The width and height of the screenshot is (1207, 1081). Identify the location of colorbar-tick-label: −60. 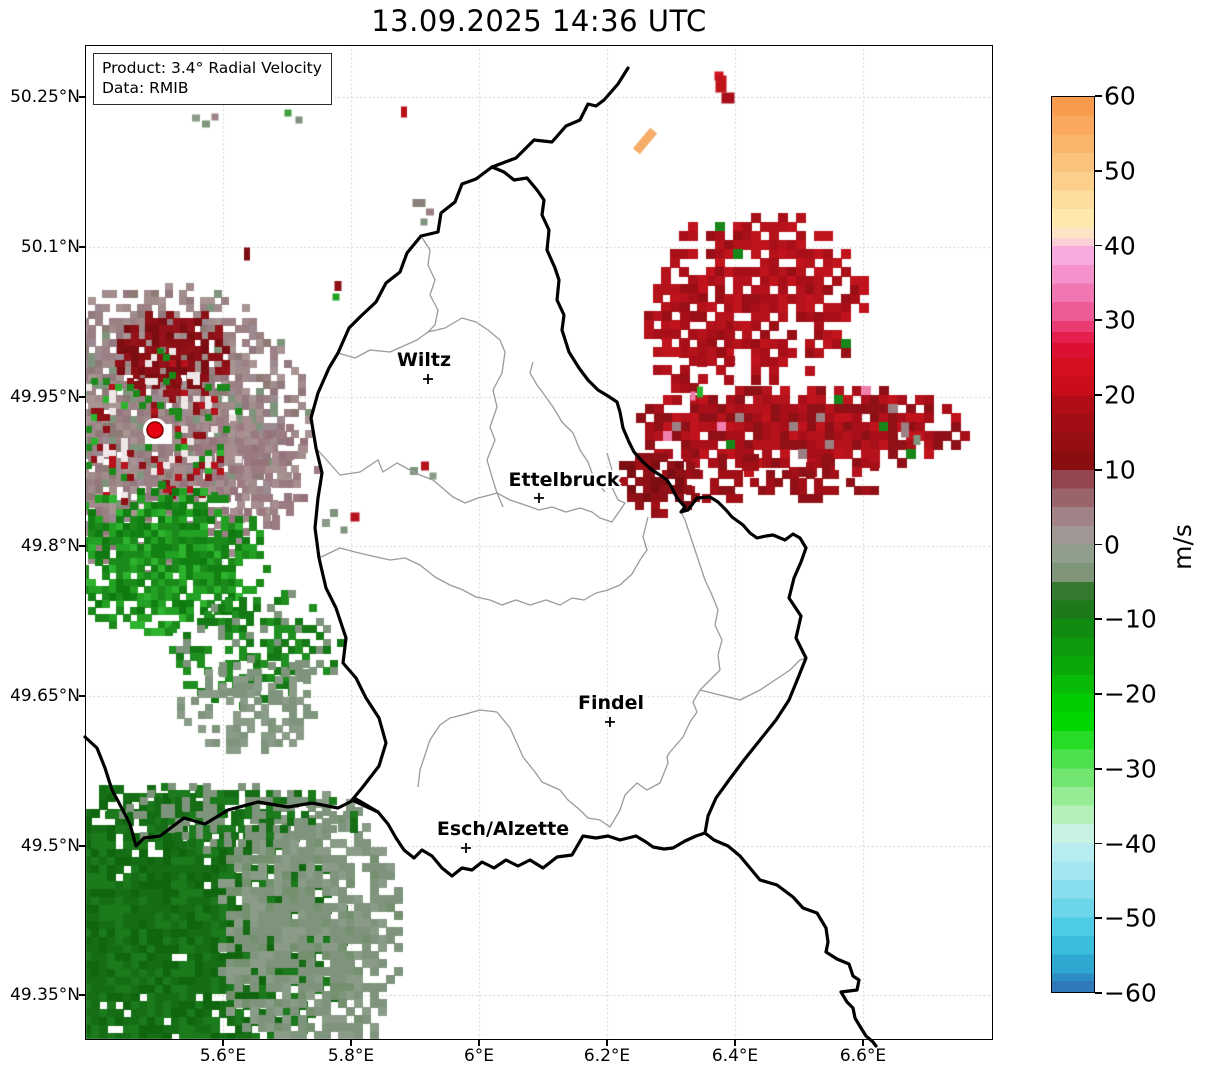
(1130, 993).